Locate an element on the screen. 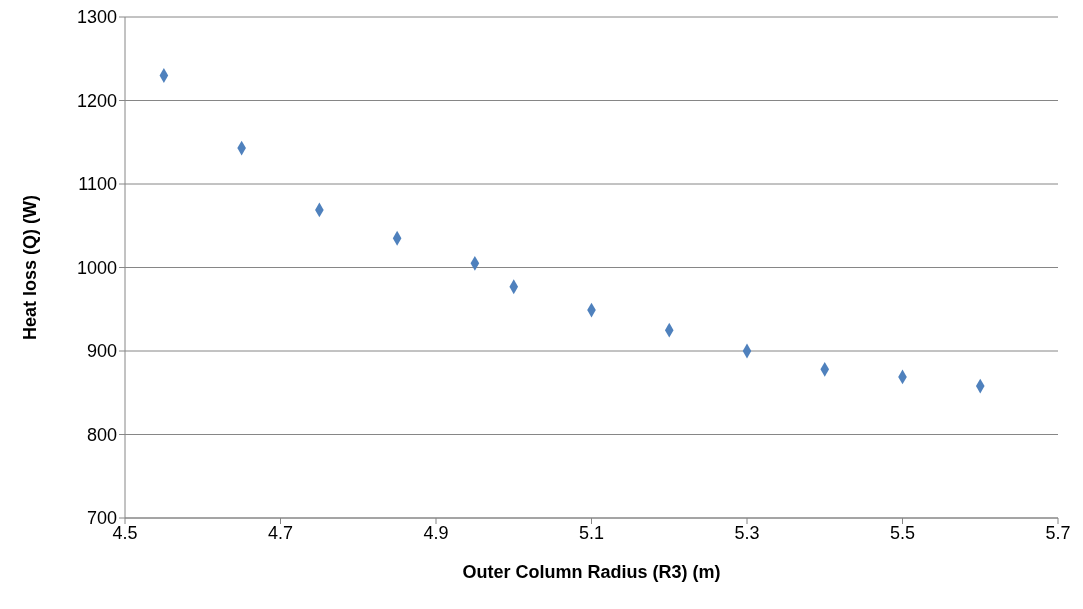 The height and width of the screenshot is (609, 1083). y-tick-label: 900 is located at coordinates (101, 351).